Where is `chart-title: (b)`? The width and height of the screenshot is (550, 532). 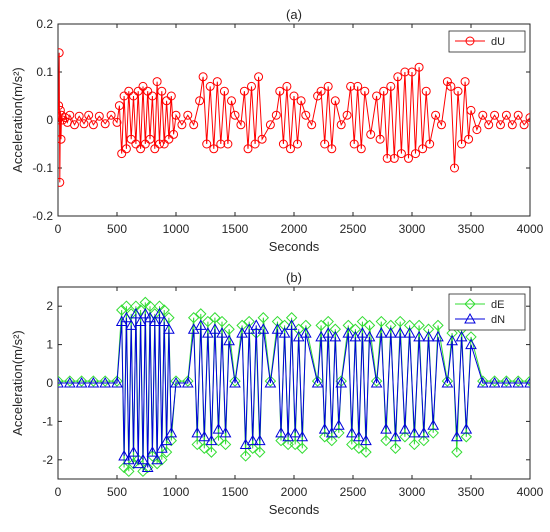 chart-title: (b) is located at coordinates (294, 277).